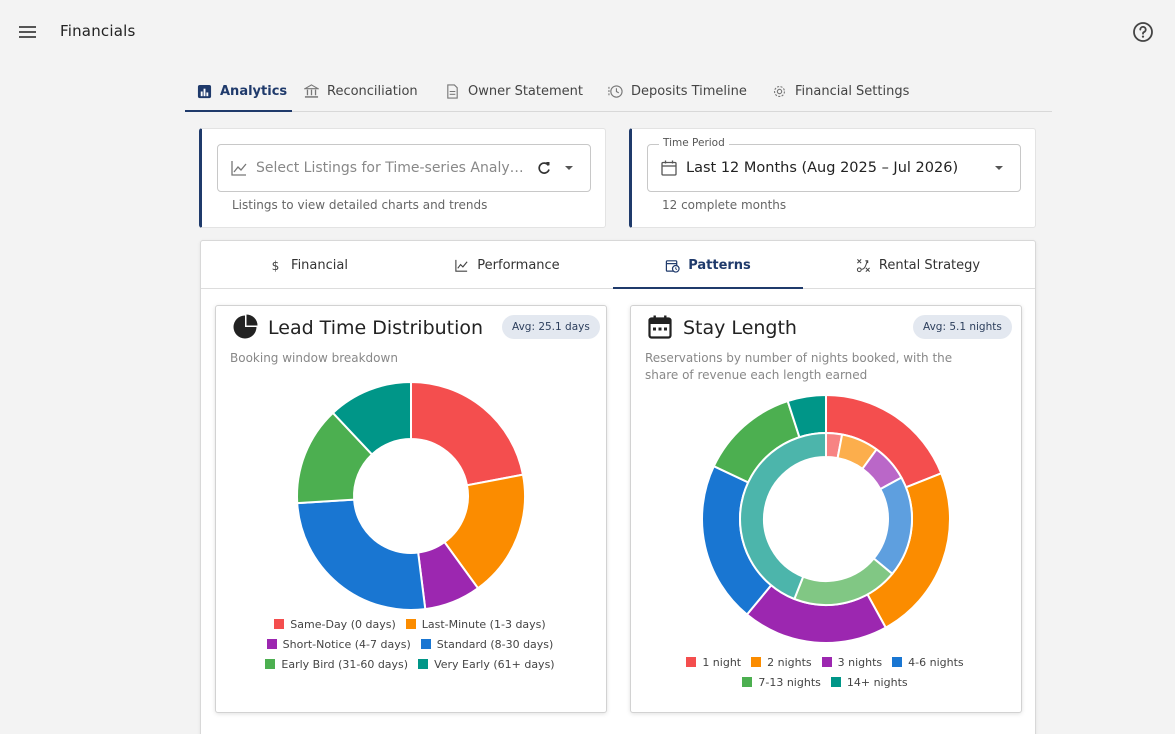  What do you see at coordinates (877, 682) in the screenshot?
I see `legend-label: 14+ nights` at bounding box center [877, 682].